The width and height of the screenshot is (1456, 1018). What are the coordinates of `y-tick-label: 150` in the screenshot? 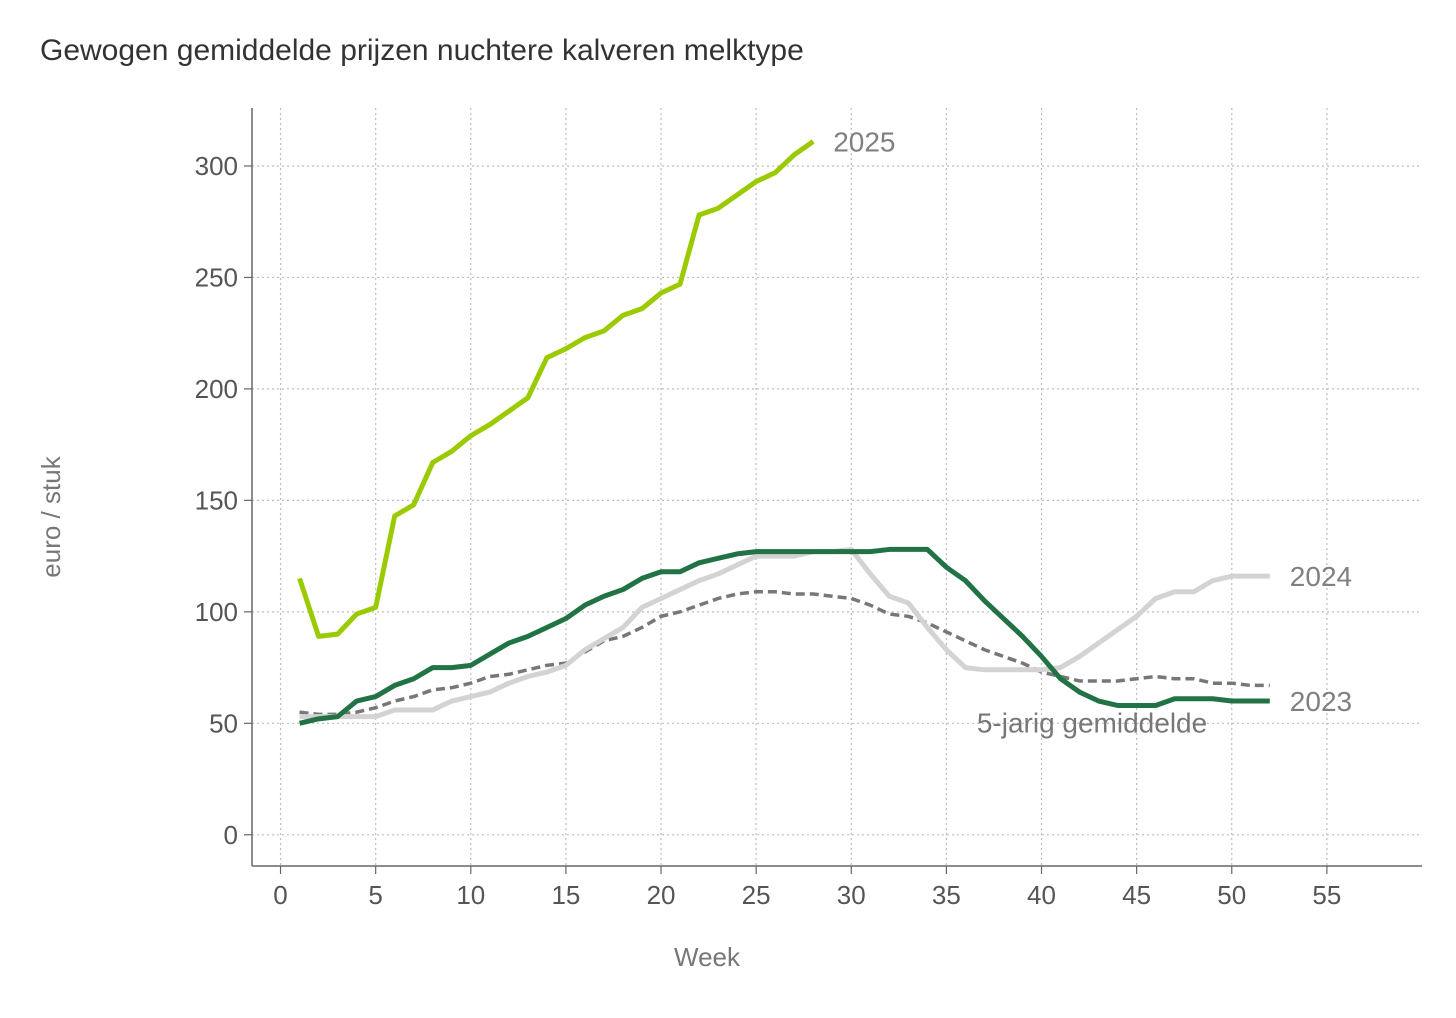 It's located at (216, 500).